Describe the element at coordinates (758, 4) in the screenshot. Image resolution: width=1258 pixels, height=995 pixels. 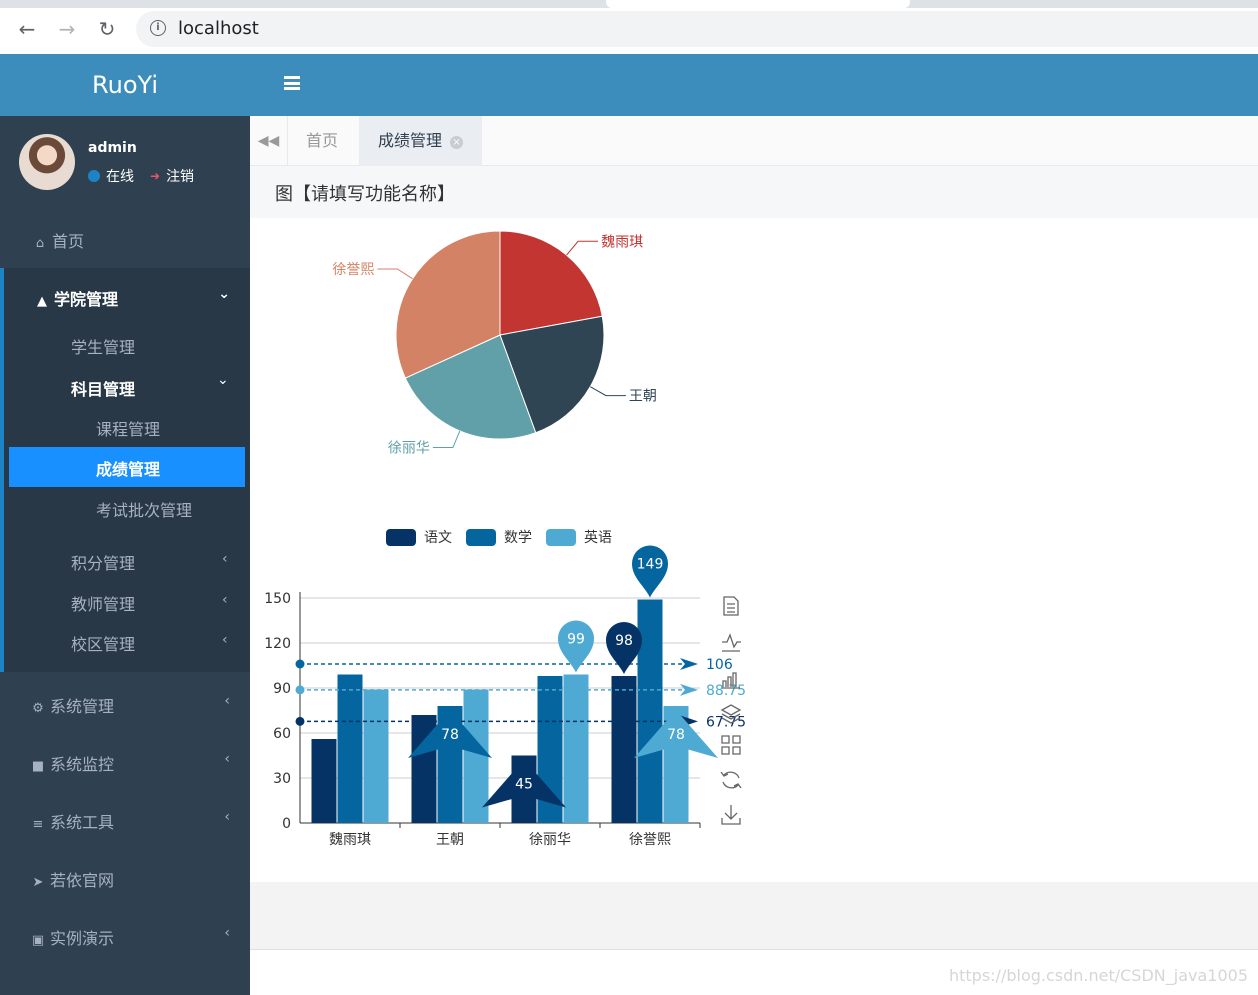
I see `browser-active-tab` at that location.